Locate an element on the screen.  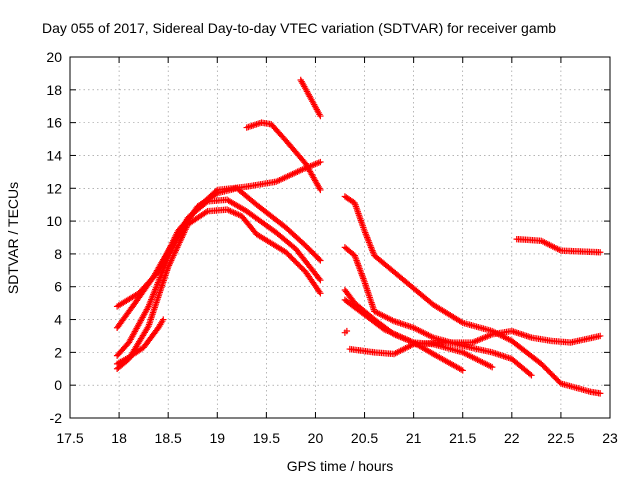
x-tick-label: 19 is located at coordinates (217, 438).